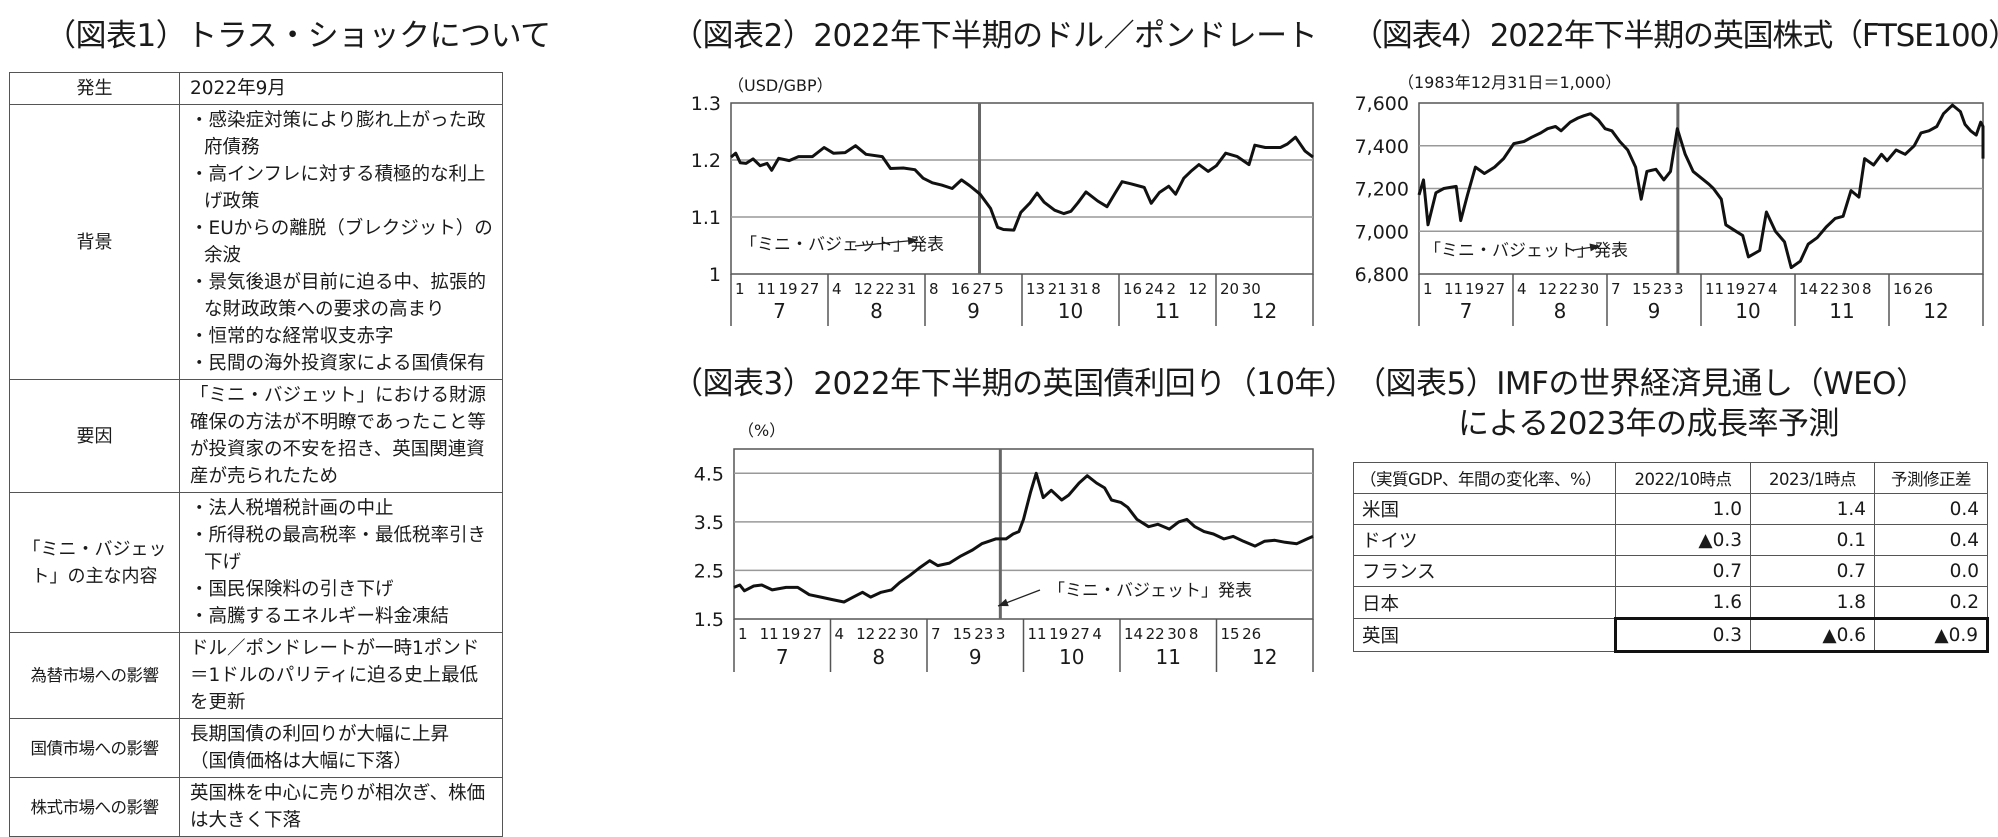  What do you see at coordinates (999, 289) in the screenshot?
I see `x-day-tick-label: 5` at bounding box center [999, 289].